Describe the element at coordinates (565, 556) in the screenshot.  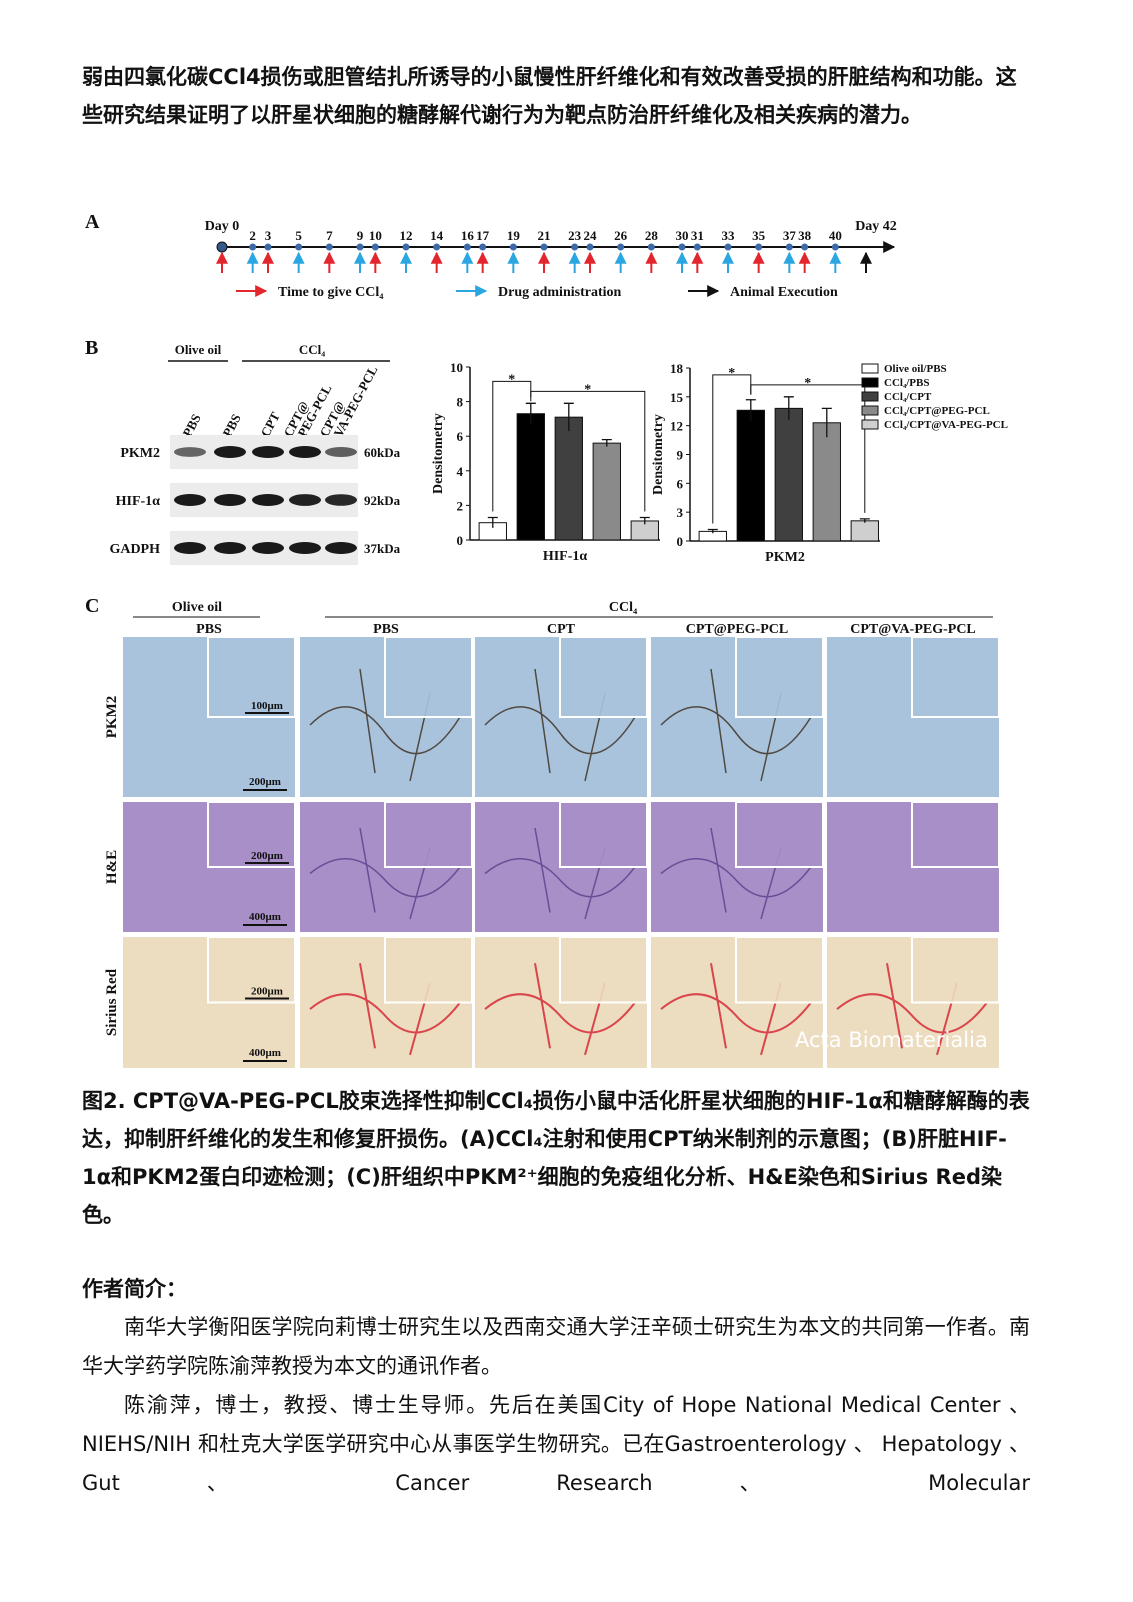
I see `x-axis-label: HIF-1α` at that location.